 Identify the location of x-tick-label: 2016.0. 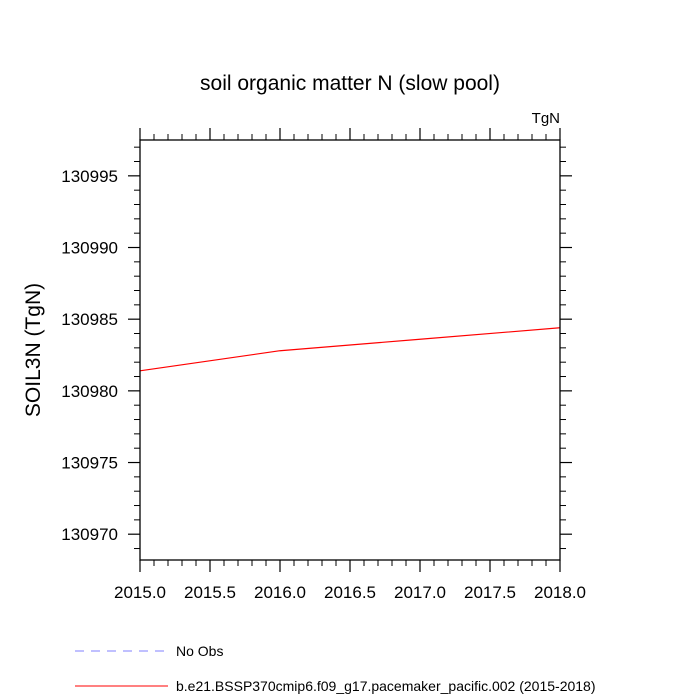
(280, 592).